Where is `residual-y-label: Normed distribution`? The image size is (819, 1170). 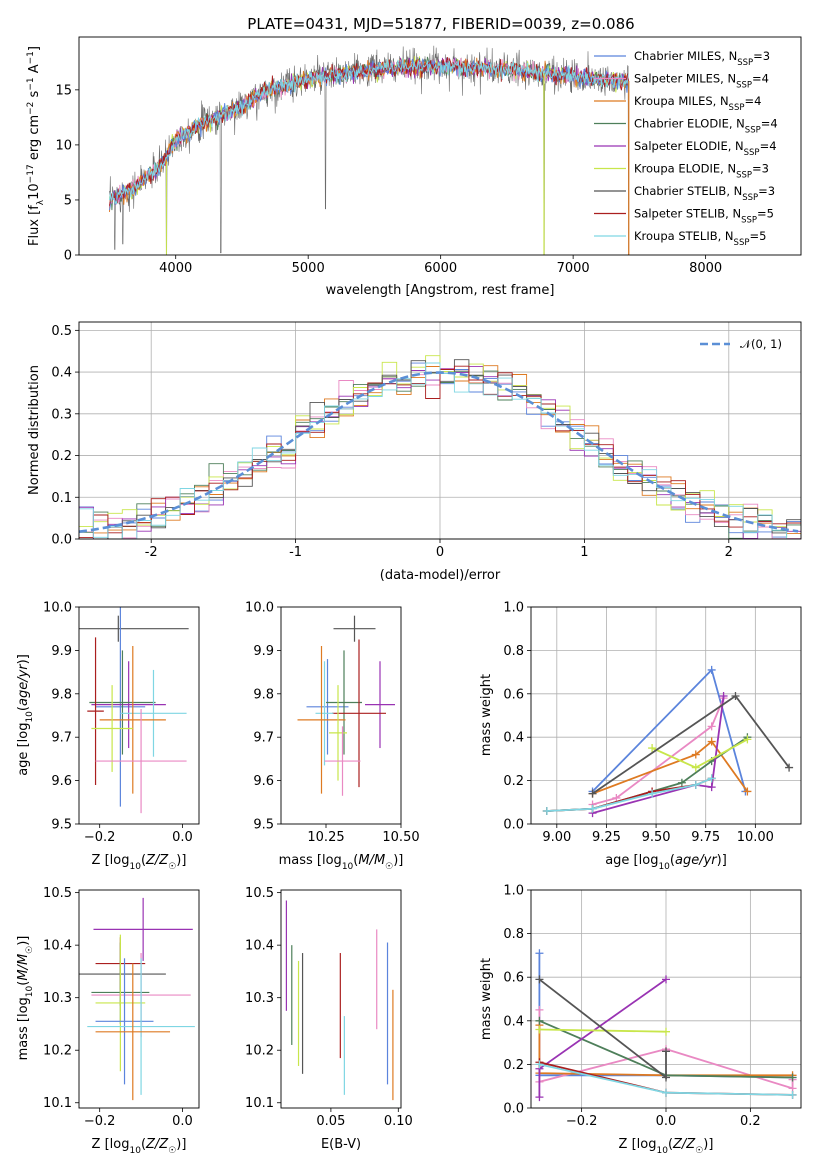 residual-y-label: Normed distribution is located at coordinates (34, 430).